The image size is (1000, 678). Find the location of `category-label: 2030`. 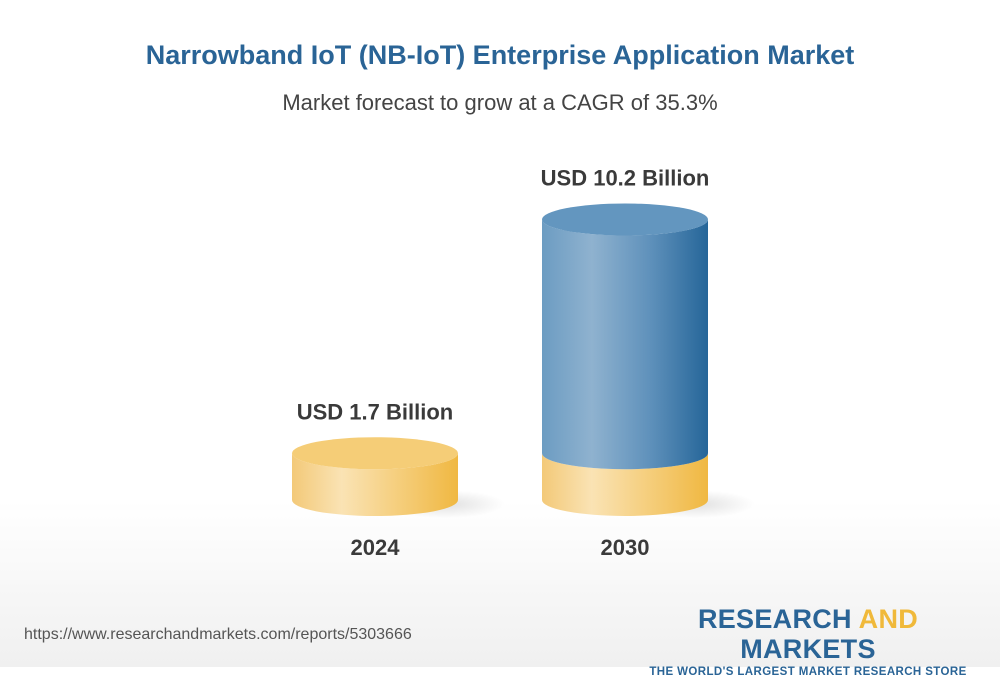

category-label: 2030 is located at coordinates (625, 547).